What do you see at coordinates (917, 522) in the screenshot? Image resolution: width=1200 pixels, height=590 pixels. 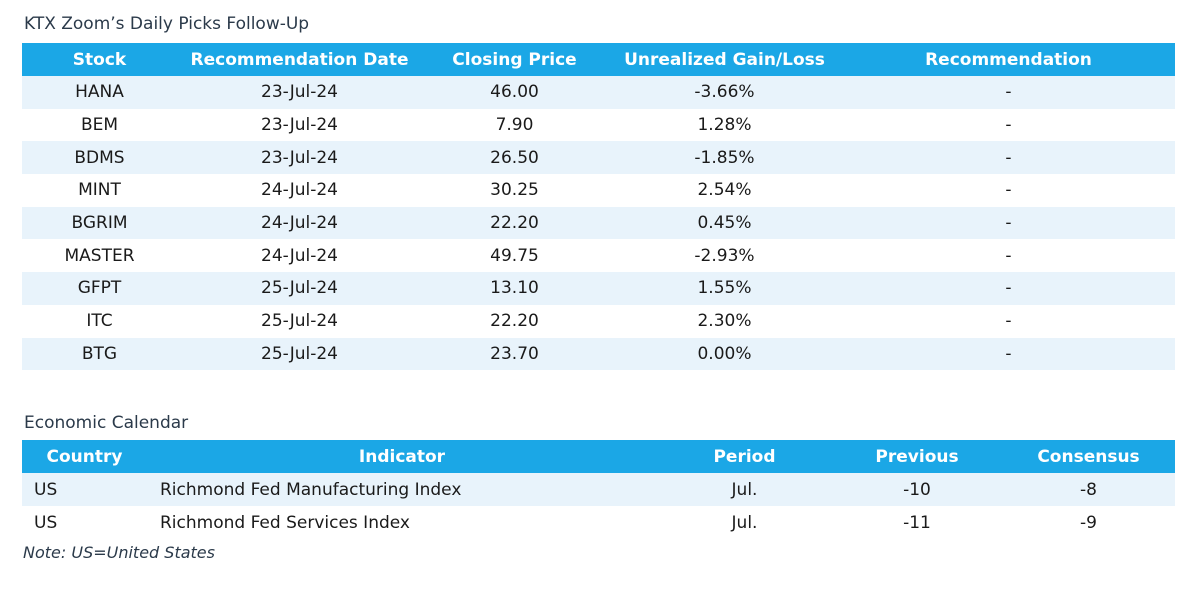 I see `previous-cell: -11` at bounding box center [917, 522].